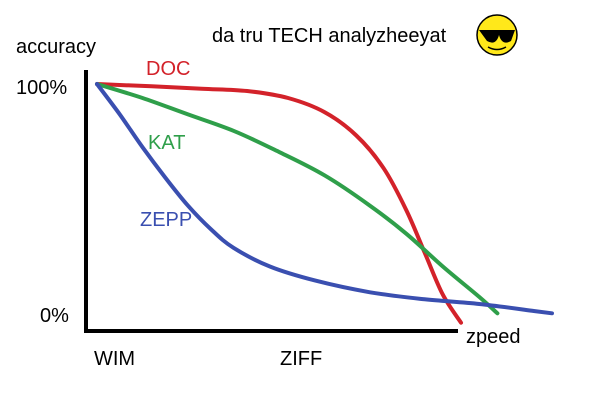  What do you see at coordinates (114, 359) in the screenshot?
I see `x-tick-wim: WIM` at bounding box center [114, 359].